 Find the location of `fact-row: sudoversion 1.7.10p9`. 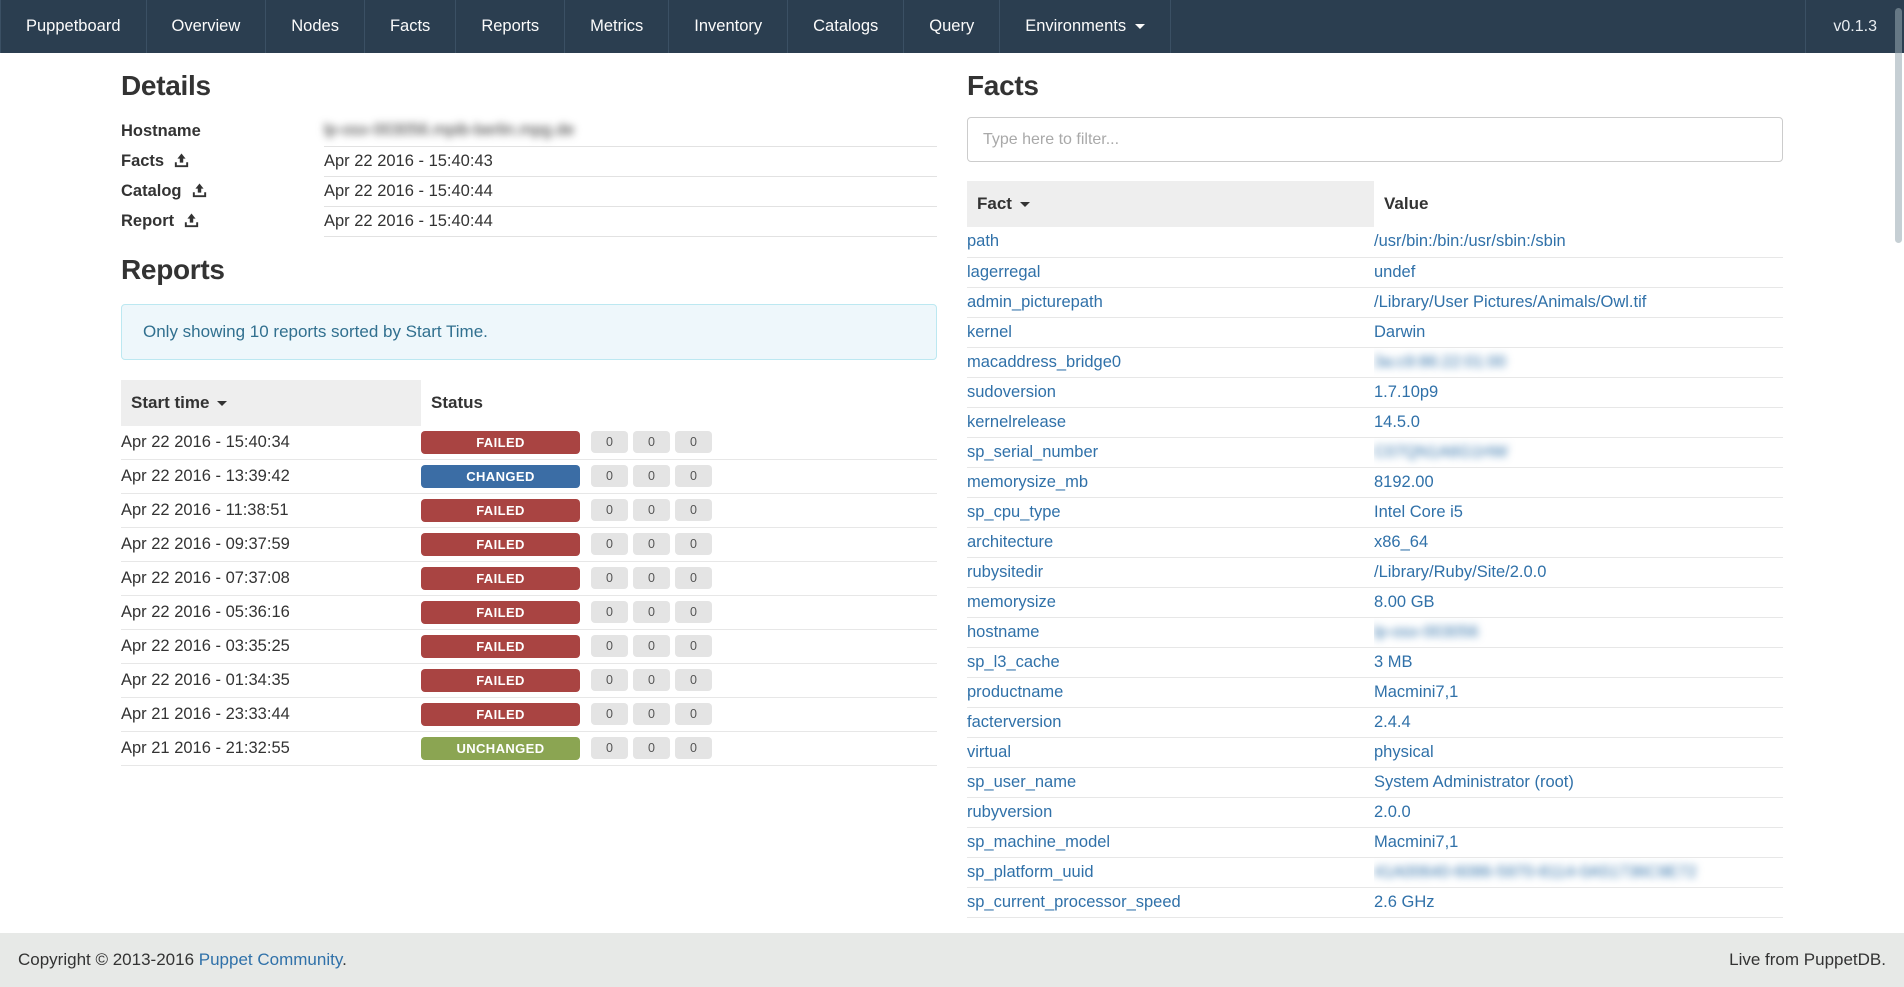

fact-row: sudoversion 1.7.10p9 is located at coordinates (1375, 392).